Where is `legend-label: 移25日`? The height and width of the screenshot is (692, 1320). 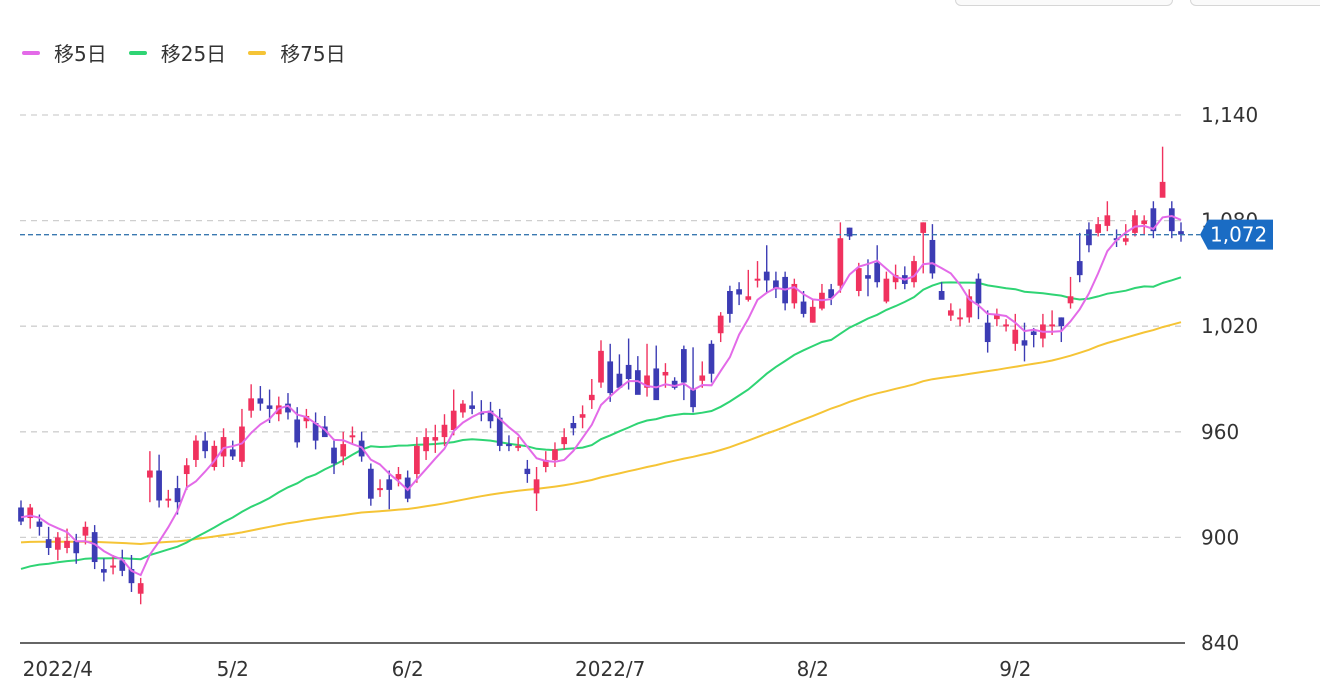
legend-label: 移25日 is located at coordinates (193, 54).